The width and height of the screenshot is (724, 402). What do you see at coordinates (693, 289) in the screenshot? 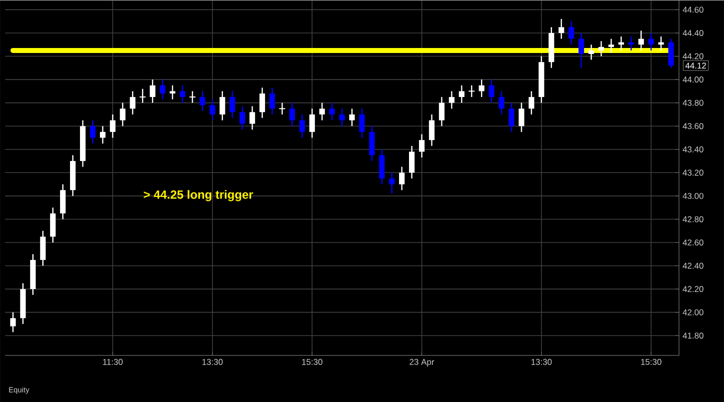
I see `y-tick-label: 42.20` at bounding box center [693, 289].